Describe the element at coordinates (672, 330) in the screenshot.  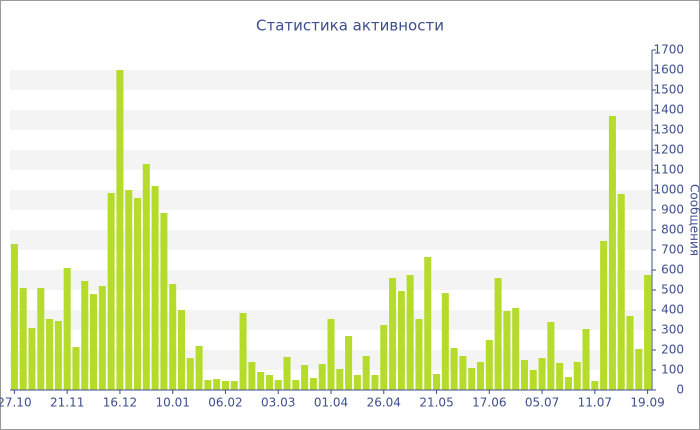
I see `y-tick-label: 300` at that location.